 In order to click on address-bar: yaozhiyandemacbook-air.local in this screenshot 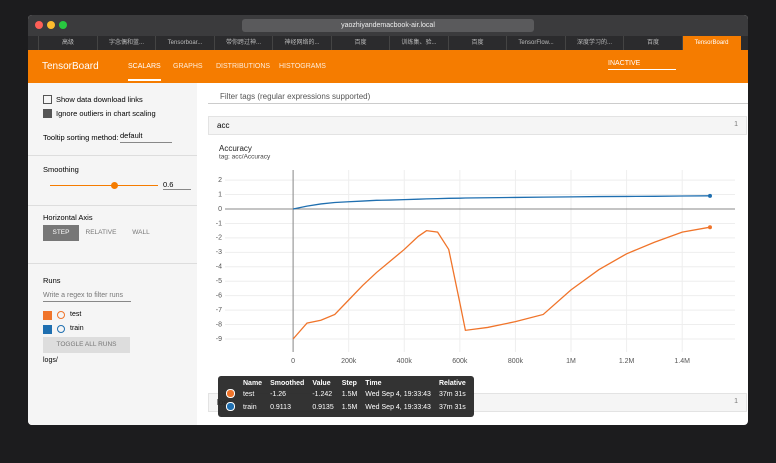, I will do `click(388, 25)`.